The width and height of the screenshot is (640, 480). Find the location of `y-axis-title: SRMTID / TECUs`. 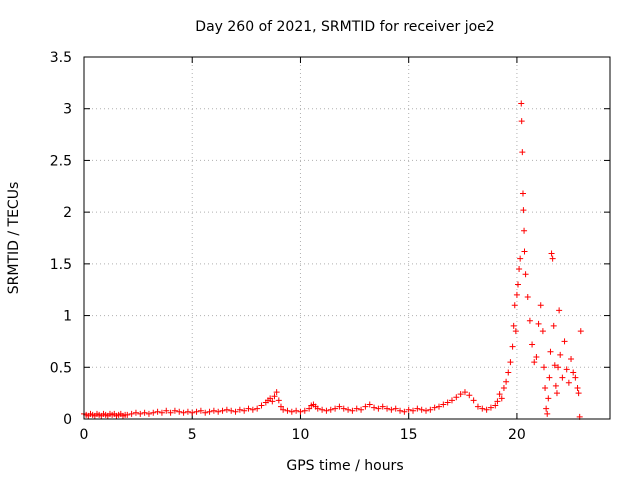

y-axis-title: SRMTID / TECUs is located at coordinates (14, 238).